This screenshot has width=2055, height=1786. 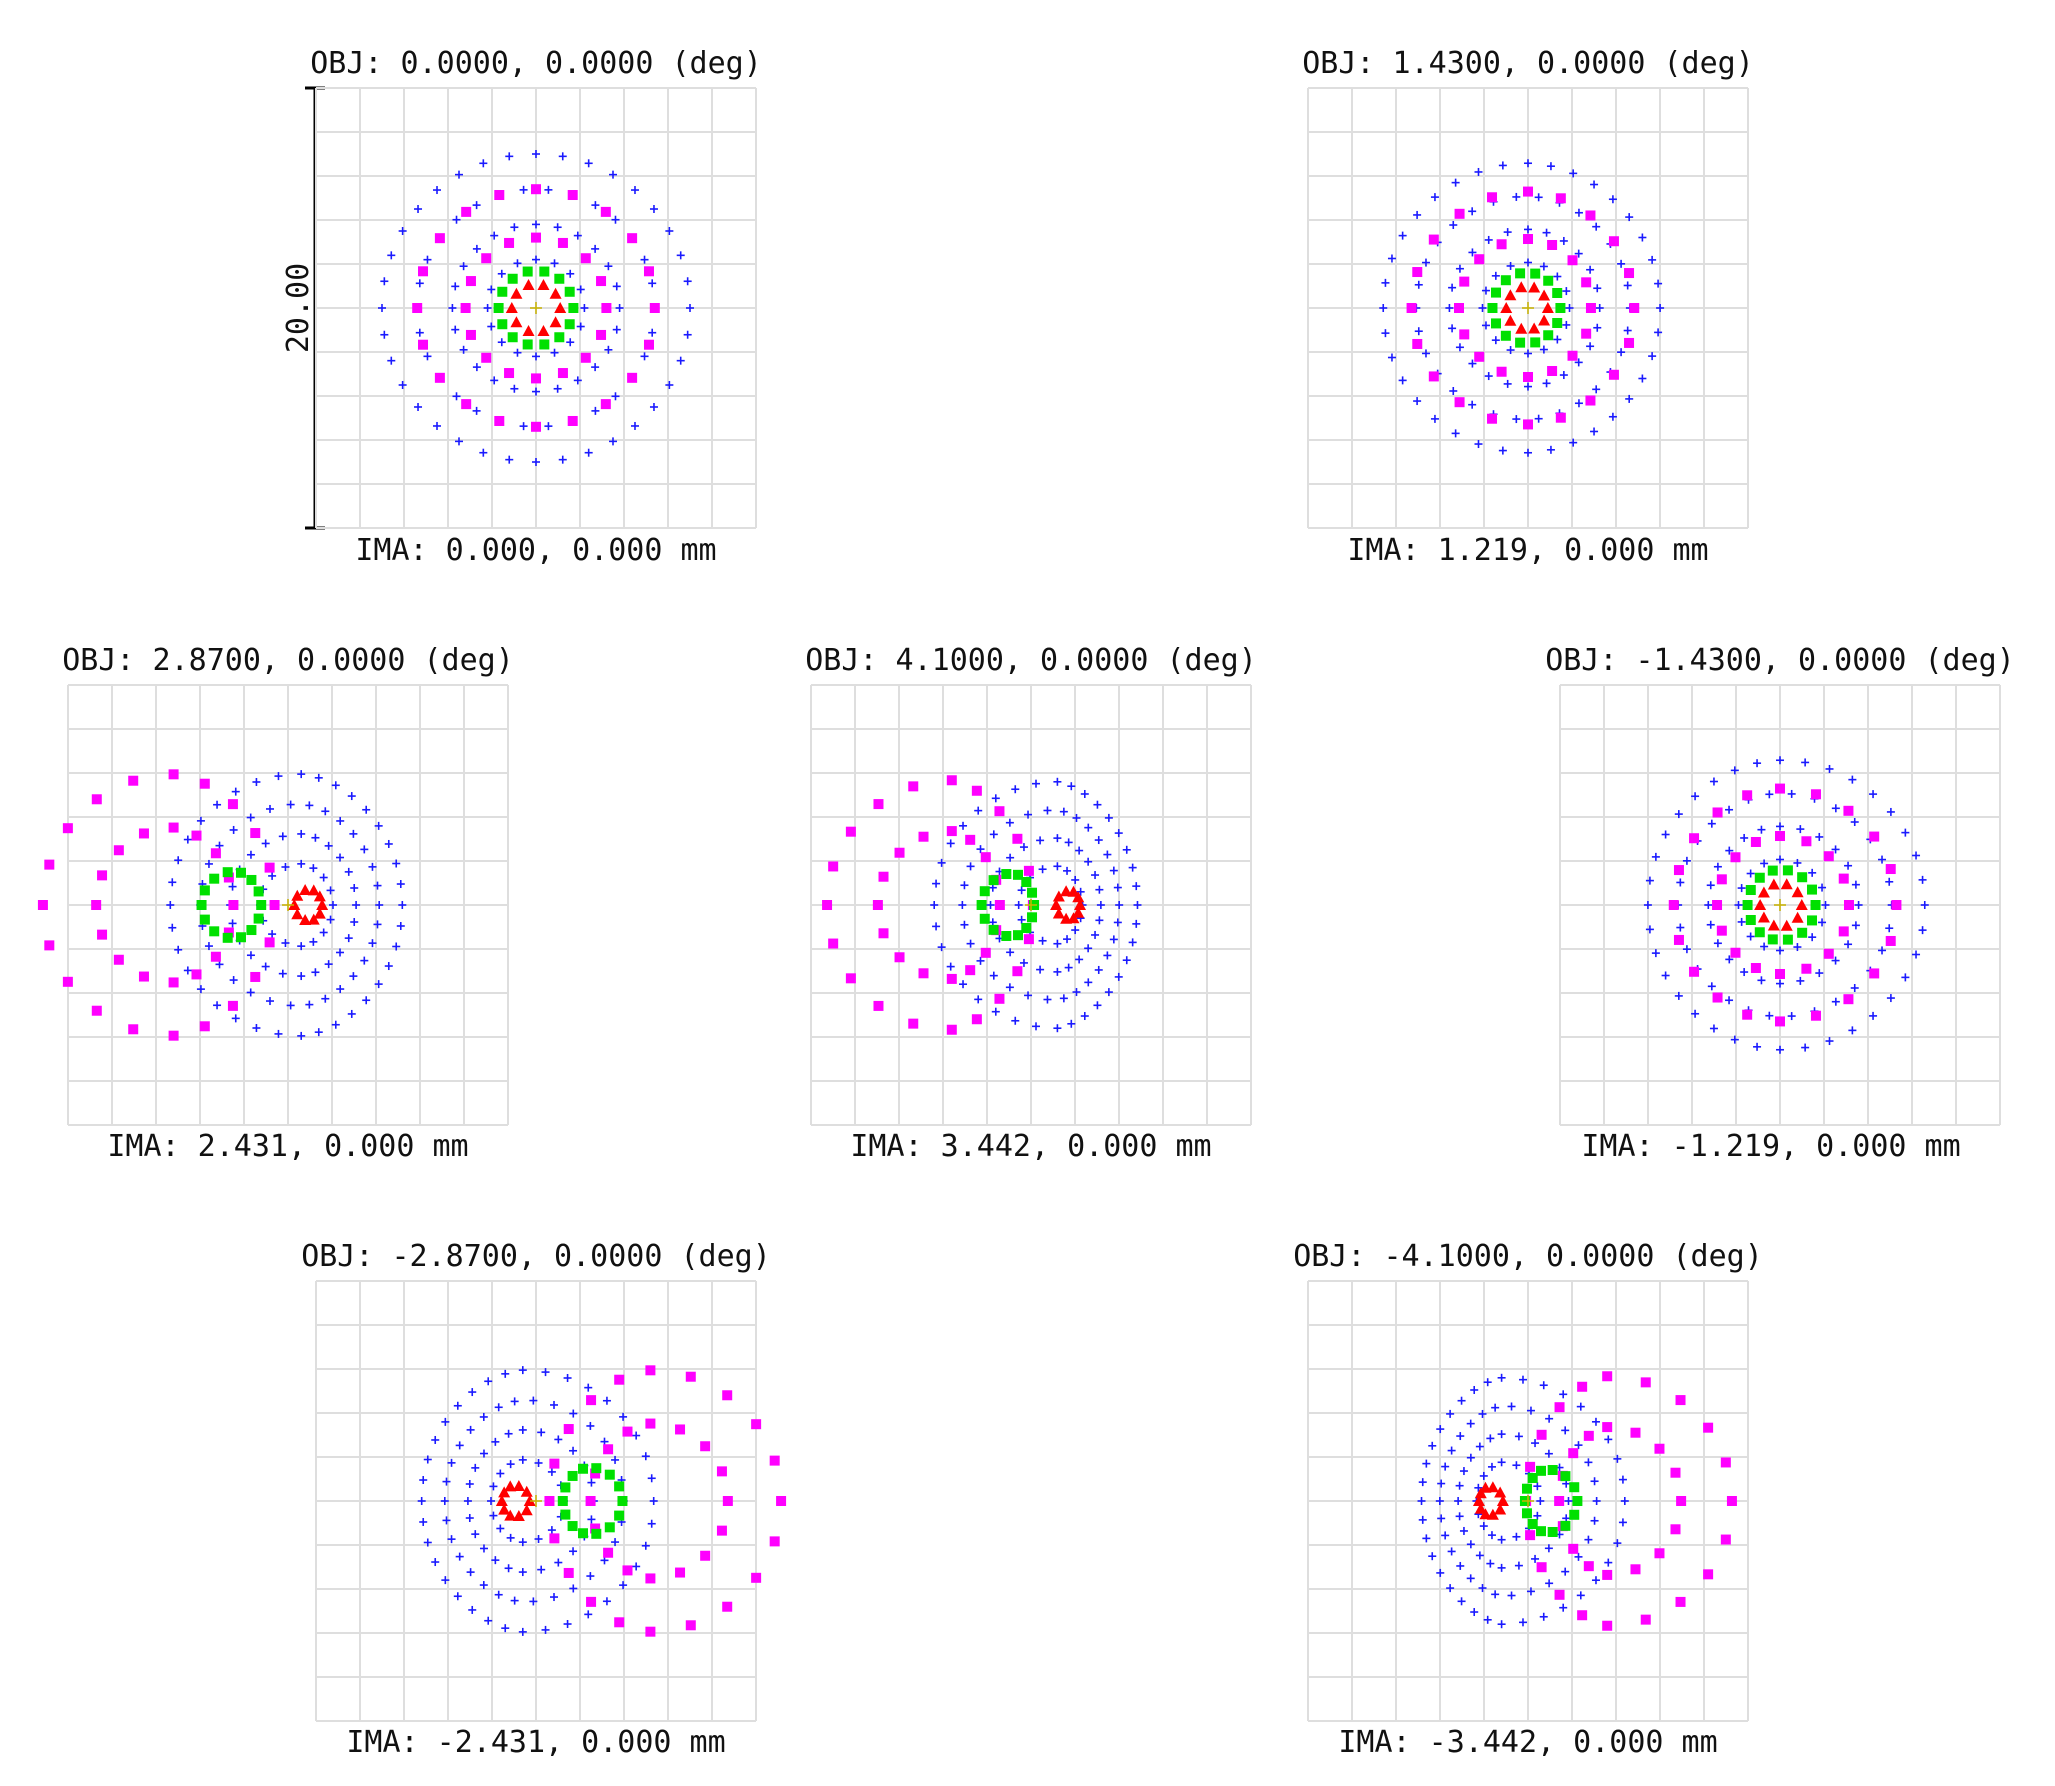 I want to click on plot-3-obj-label: OBJ: 4.1000, 0.0000 (deg), so click(x=1031, y=660).